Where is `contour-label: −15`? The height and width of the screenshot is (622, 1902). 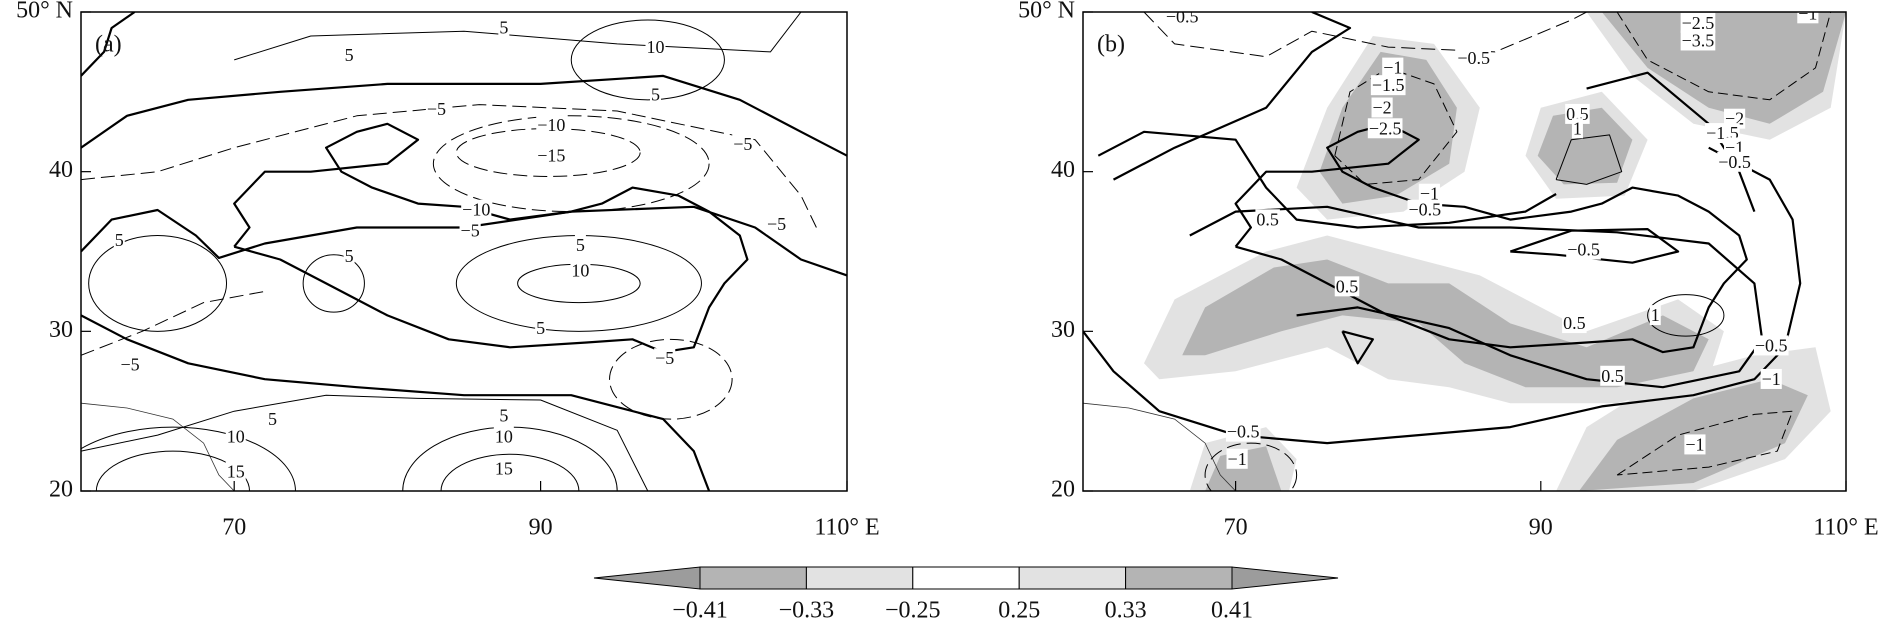
contour-label: −15 is located at coordinates (551, 155).